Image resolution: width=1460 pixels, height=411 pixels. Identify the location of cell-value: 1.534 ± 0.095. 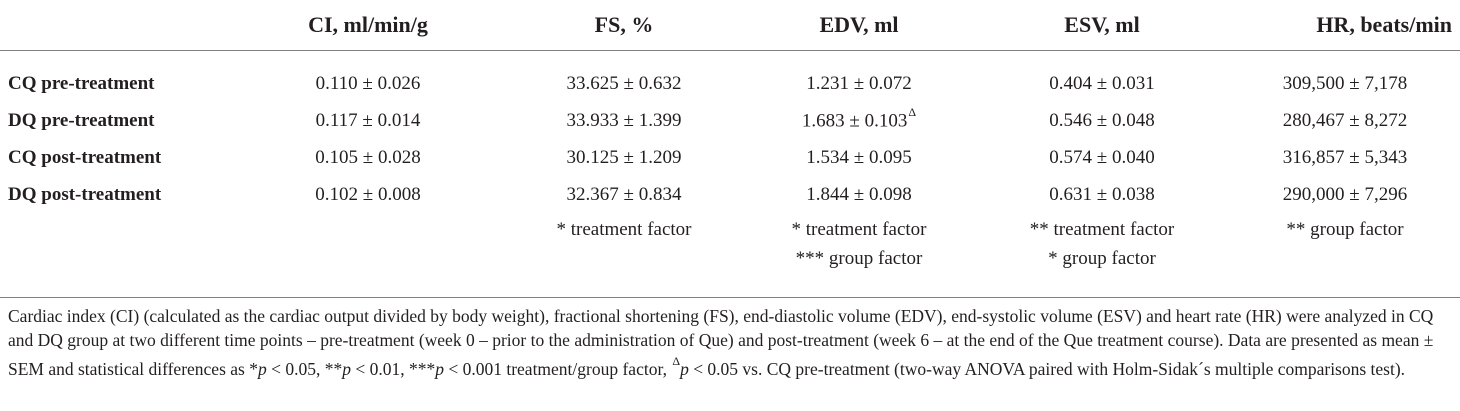
(859, 157).